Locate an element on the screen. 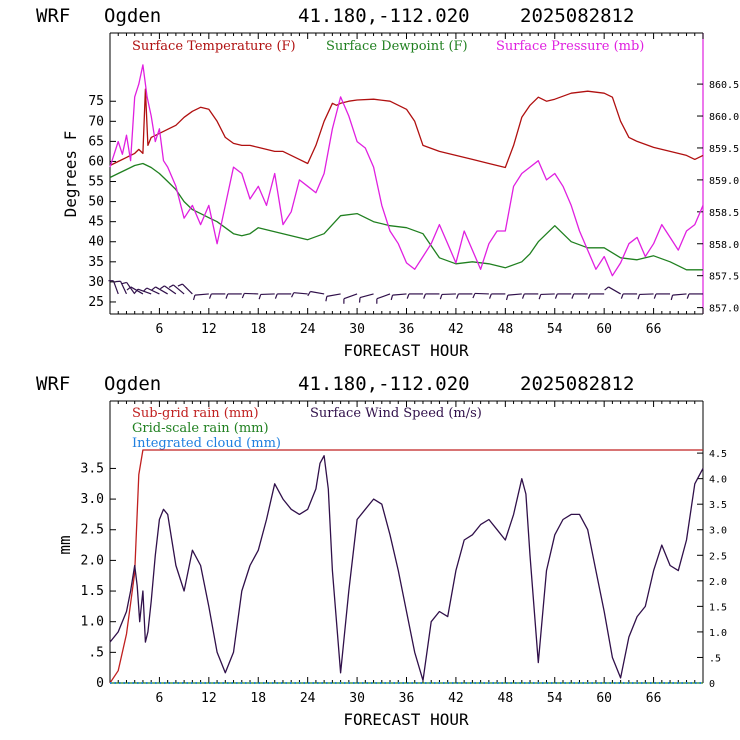  y2-tick-label: 1.0 is located at coordinates (718, 633).